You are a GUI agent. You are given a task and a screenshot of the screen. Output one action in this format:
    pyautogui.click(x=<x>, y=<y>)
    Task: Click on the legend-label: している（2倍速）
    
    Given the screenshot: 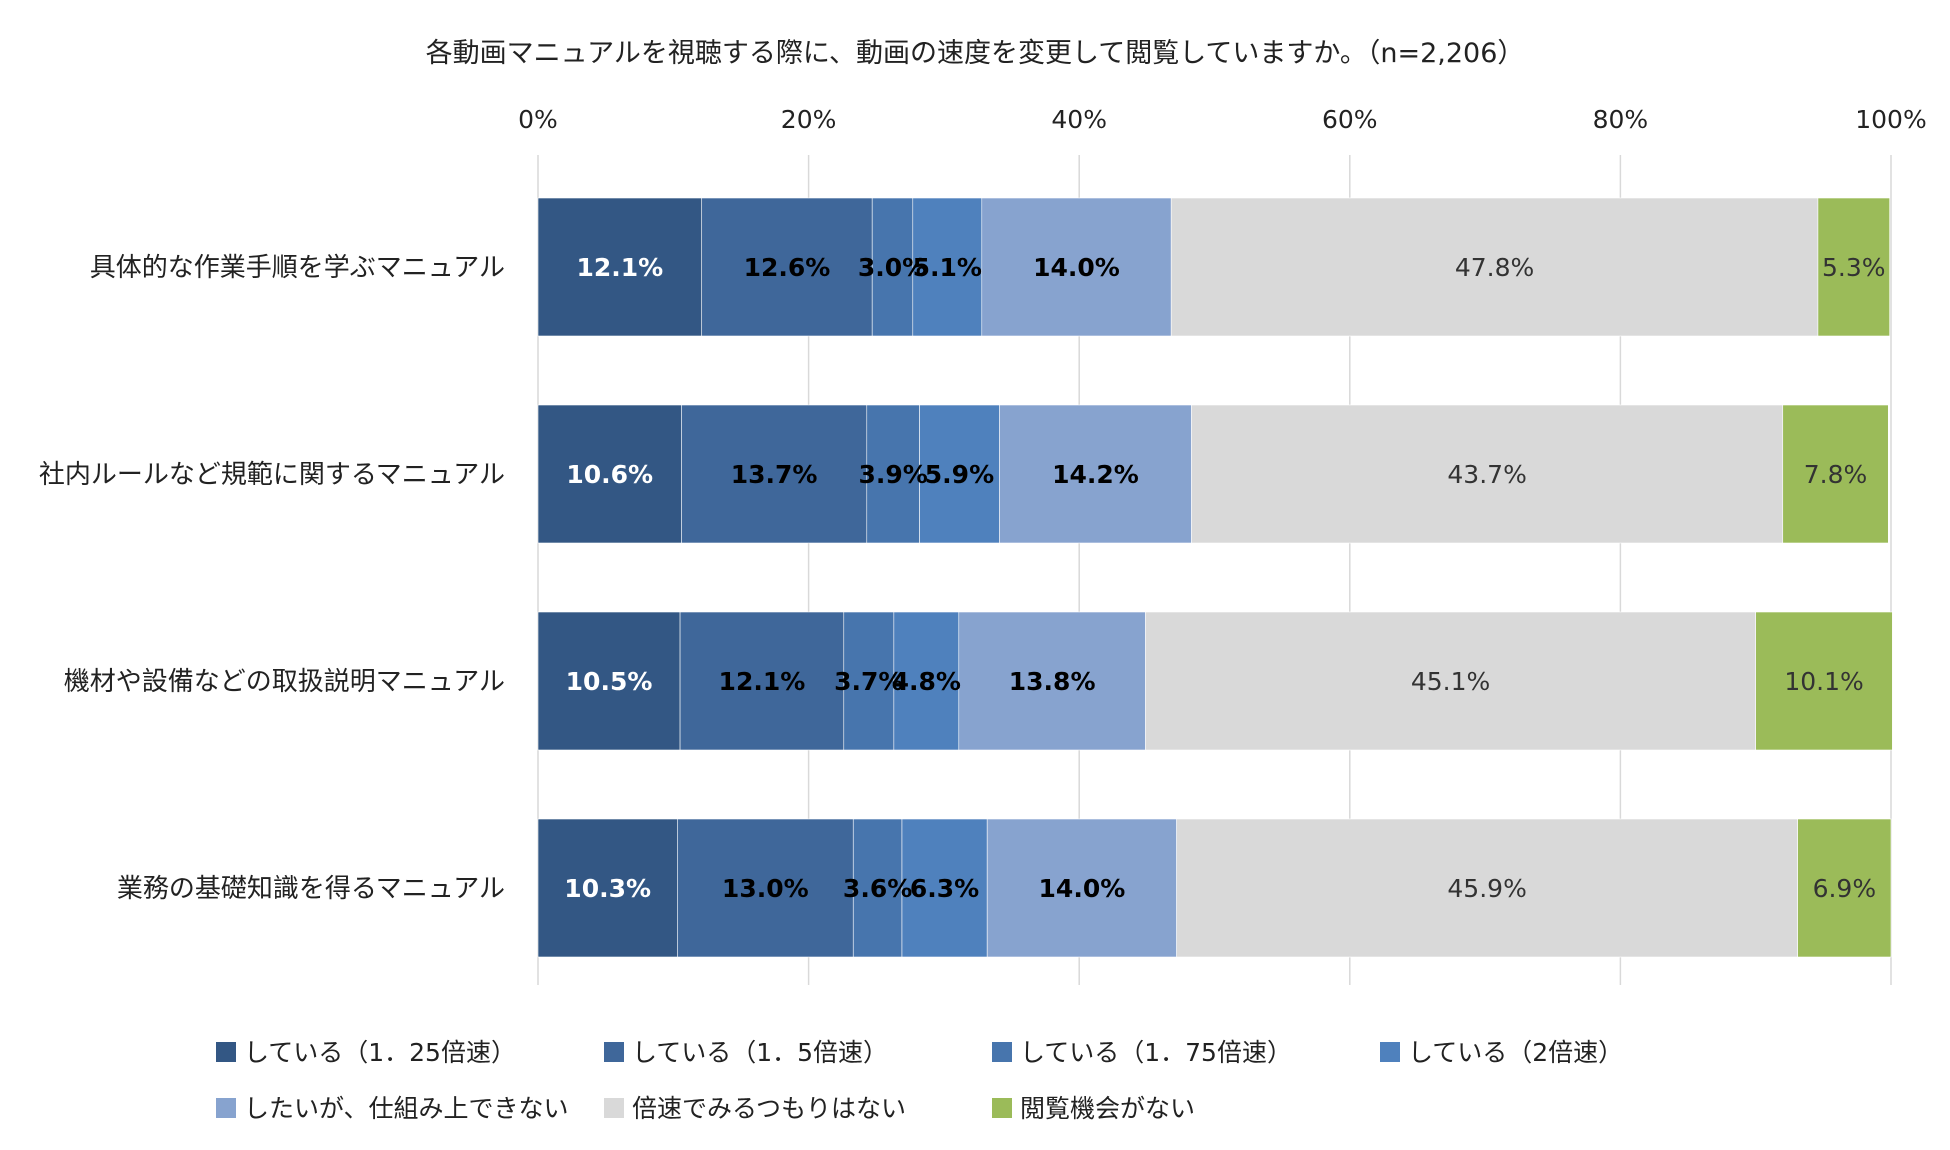 What is the action you would take?
    pyautogui.click(x=1515, y=1052)
    